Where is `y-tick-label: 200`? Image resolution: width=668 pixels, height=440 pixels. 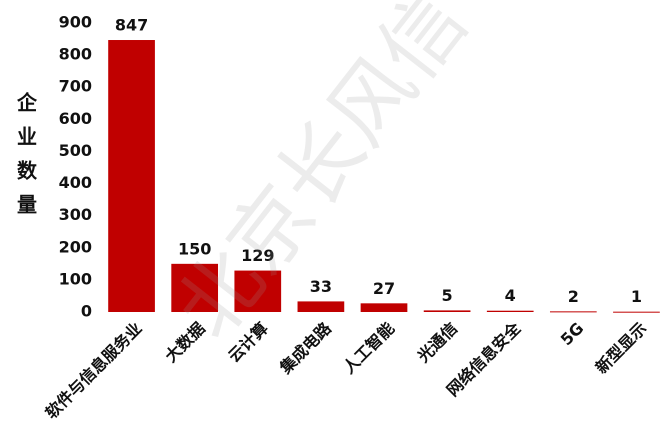
y-tick-label: 200 is located at coordinates (75, 246).